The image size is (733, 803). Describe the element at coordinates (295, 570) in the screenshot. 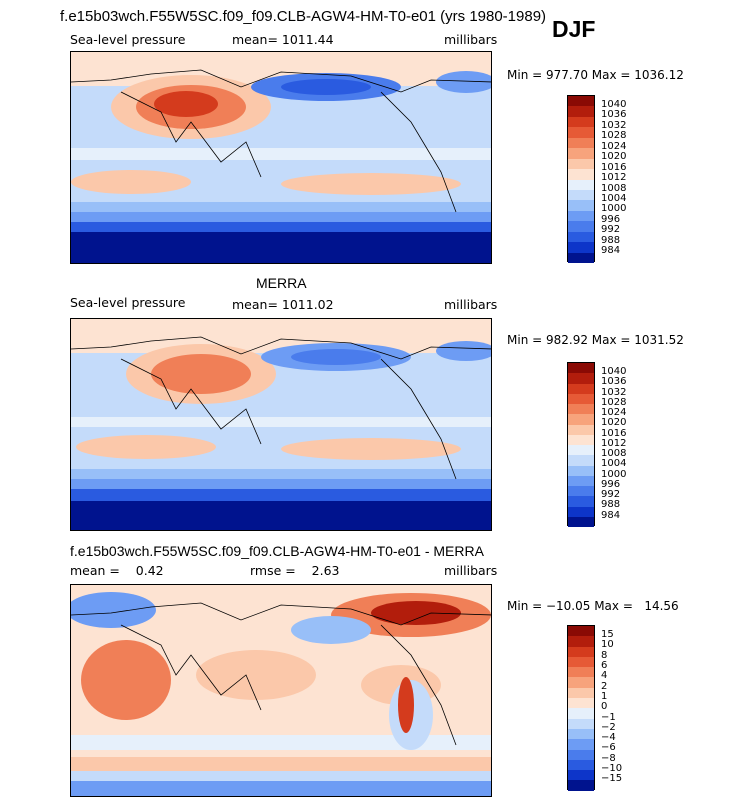

I see `panel3-rmse: rmse = 2.63` at that location.